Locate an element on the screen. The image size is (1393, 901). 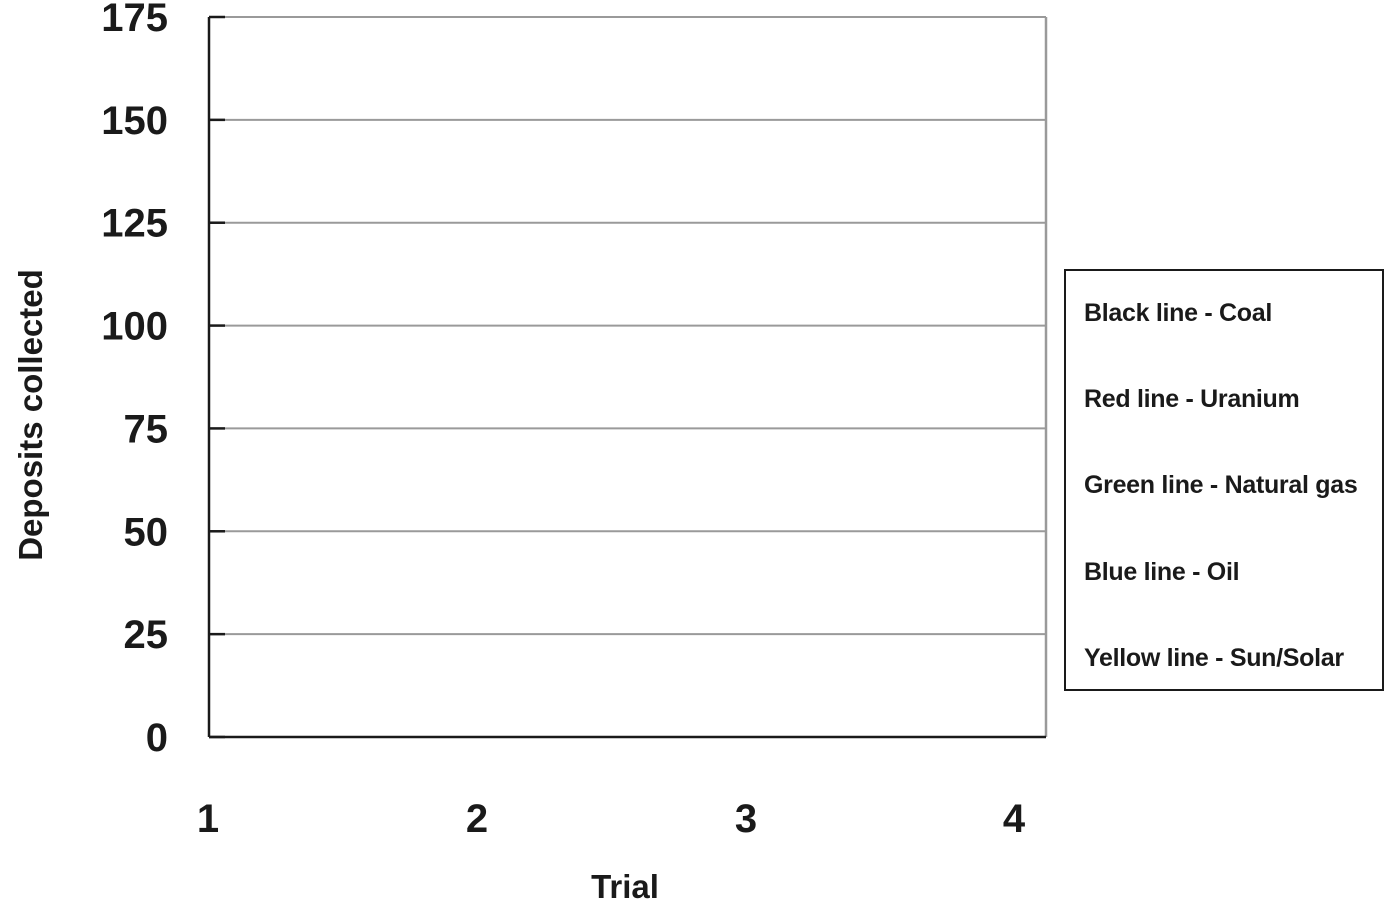
y-tick-label: 150 is located at coordinates (134, 121).